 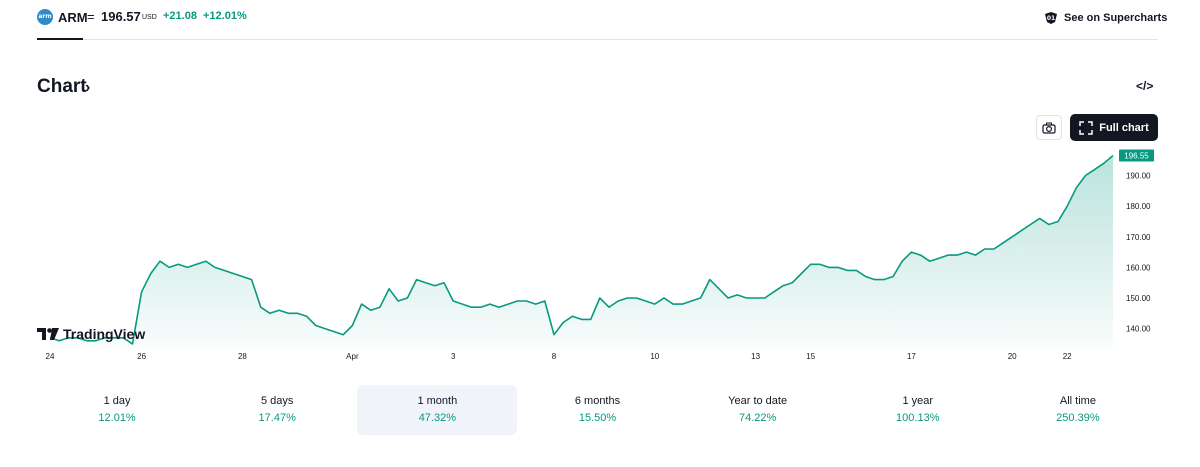 I want to click on price-change: +21.08, so click(x=180, y=16).